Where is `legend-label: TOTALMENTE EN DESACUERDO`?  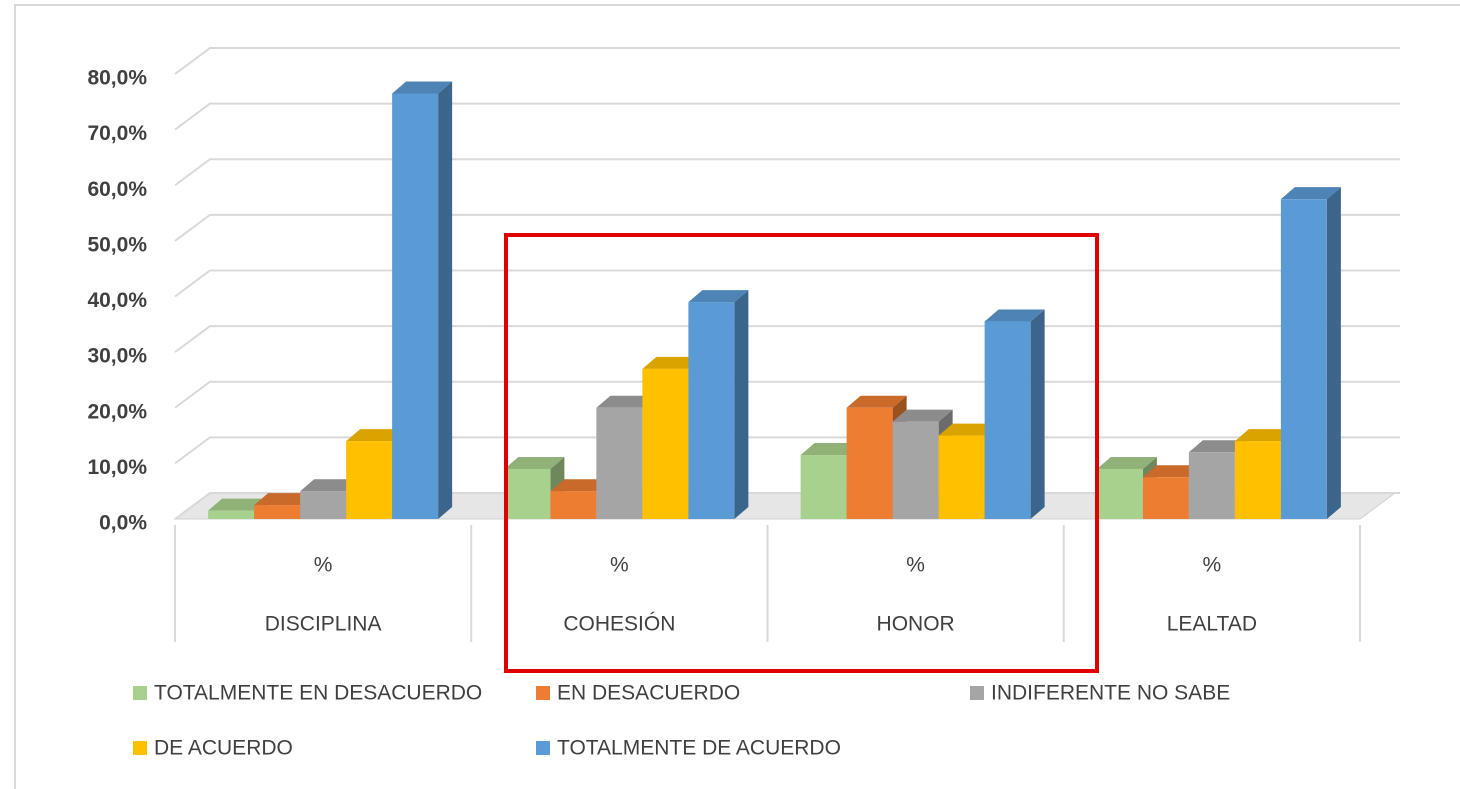
legend-label: TOTALMENTE EN DESACUERDO is located at coordinates (318, 693).